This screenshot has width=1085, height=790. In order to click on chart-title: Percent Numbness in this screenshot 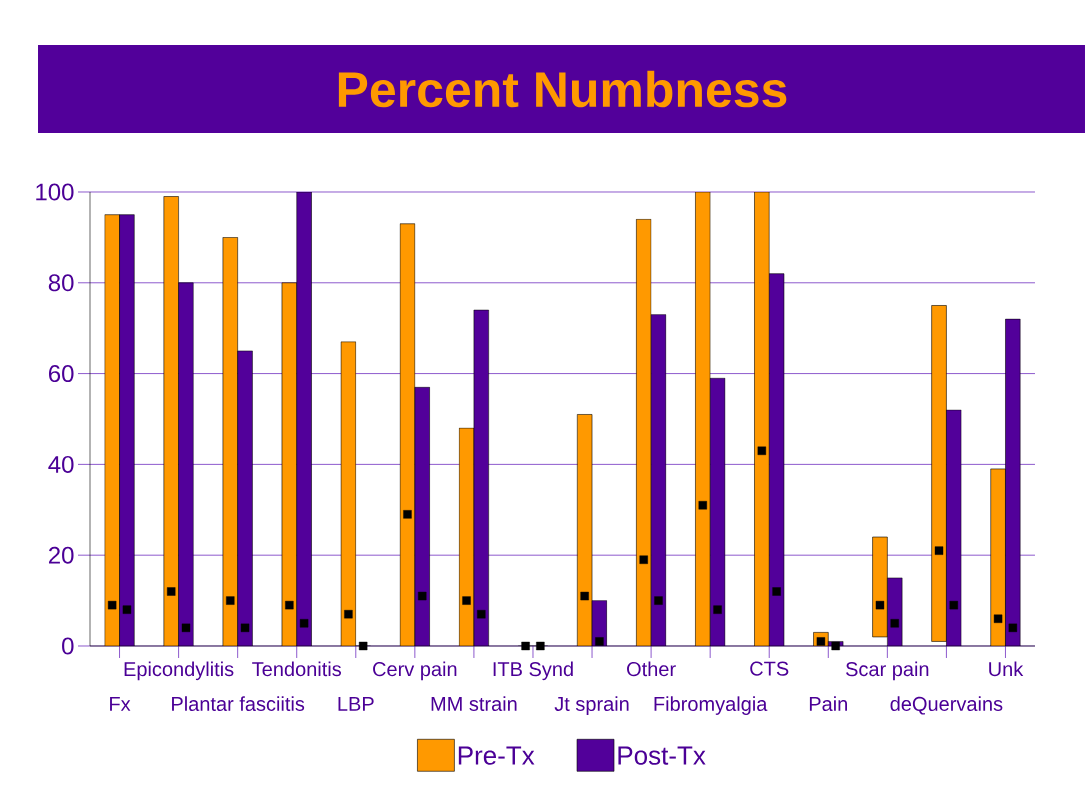, I will do `click(562, 89)`.